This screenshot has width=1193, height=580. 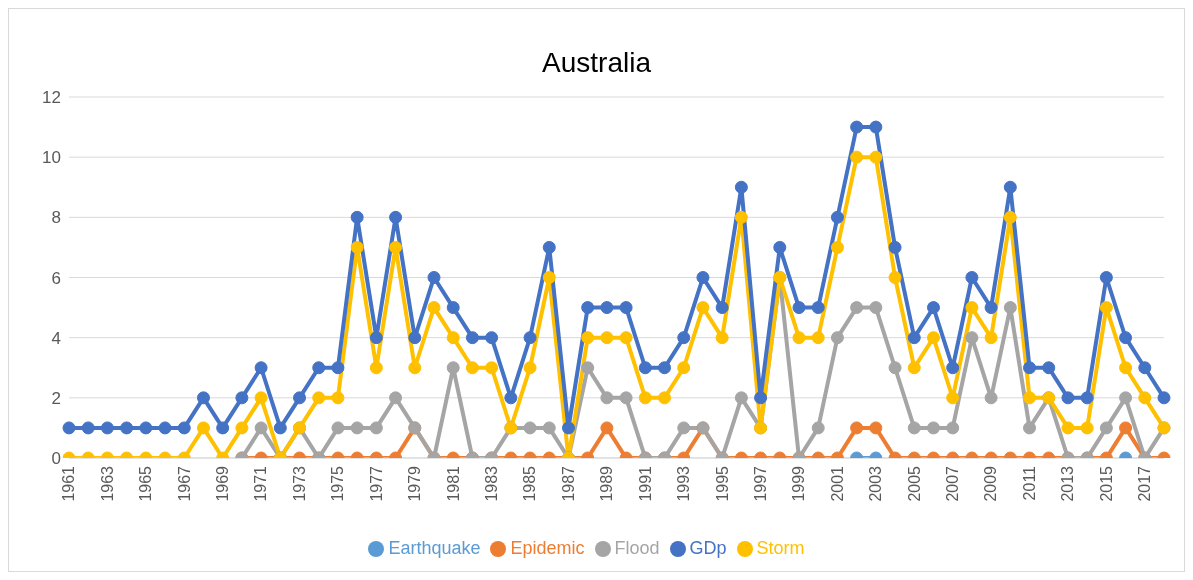 I want to click on x-tick-label: 1999, so click(x=799, y=483).